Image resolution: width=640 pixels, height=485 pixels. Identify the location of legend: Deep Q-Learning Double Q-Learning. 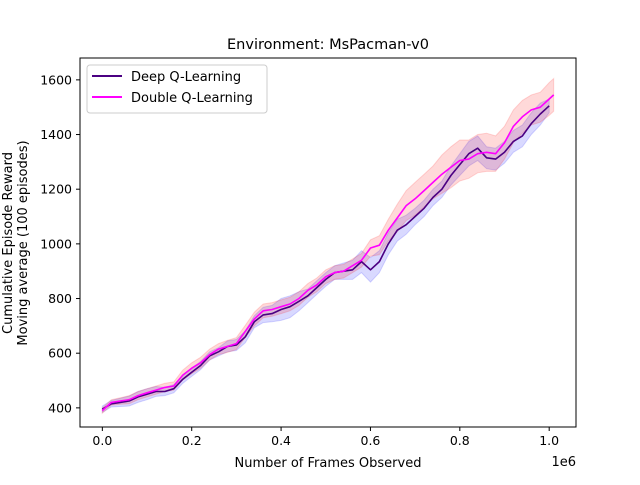
(177, 89).